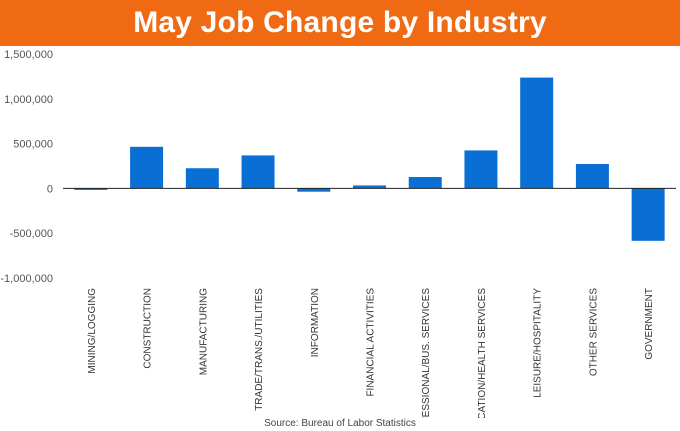 The height and width of the screenshot is (431, 680). I want to click on category-label: GOVERNMENT, so click(649, 324).